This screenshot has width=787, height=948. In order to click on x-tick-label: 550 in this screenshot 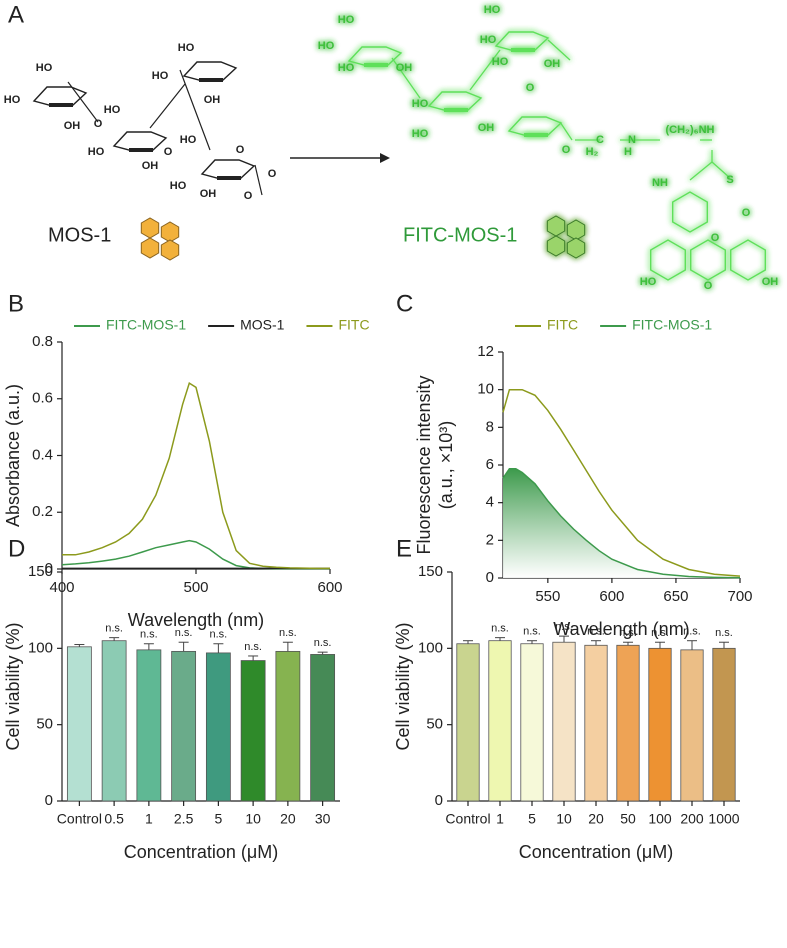, I will do `click(547, 596)`.